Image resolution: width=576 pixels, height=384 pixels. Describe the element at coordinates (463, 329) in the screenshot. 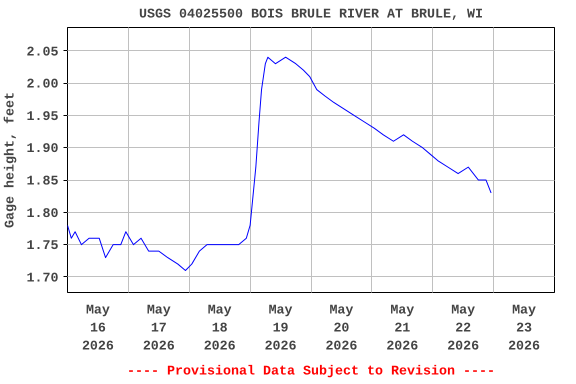

I see `x-tick-label: May 22 2026` at that location.